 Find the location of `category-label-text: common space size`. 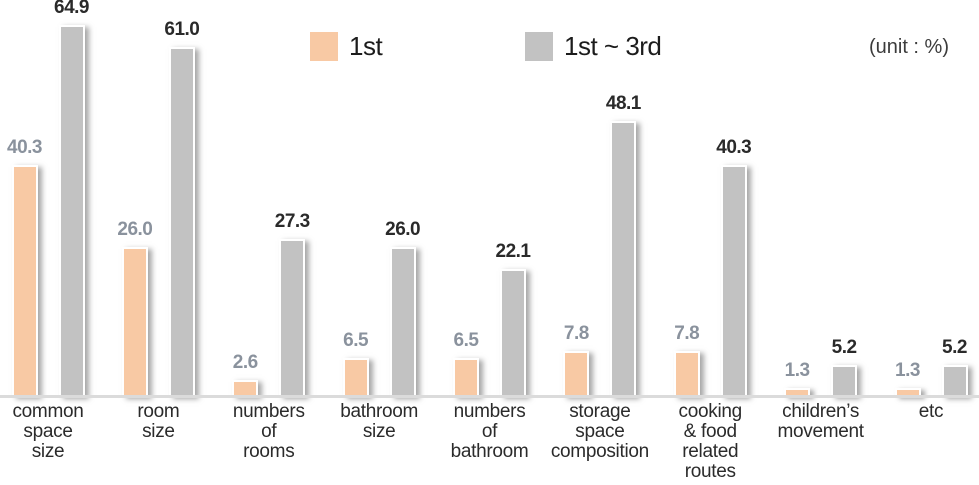

category-label-text: common space size is located at coordinates (48, 431).